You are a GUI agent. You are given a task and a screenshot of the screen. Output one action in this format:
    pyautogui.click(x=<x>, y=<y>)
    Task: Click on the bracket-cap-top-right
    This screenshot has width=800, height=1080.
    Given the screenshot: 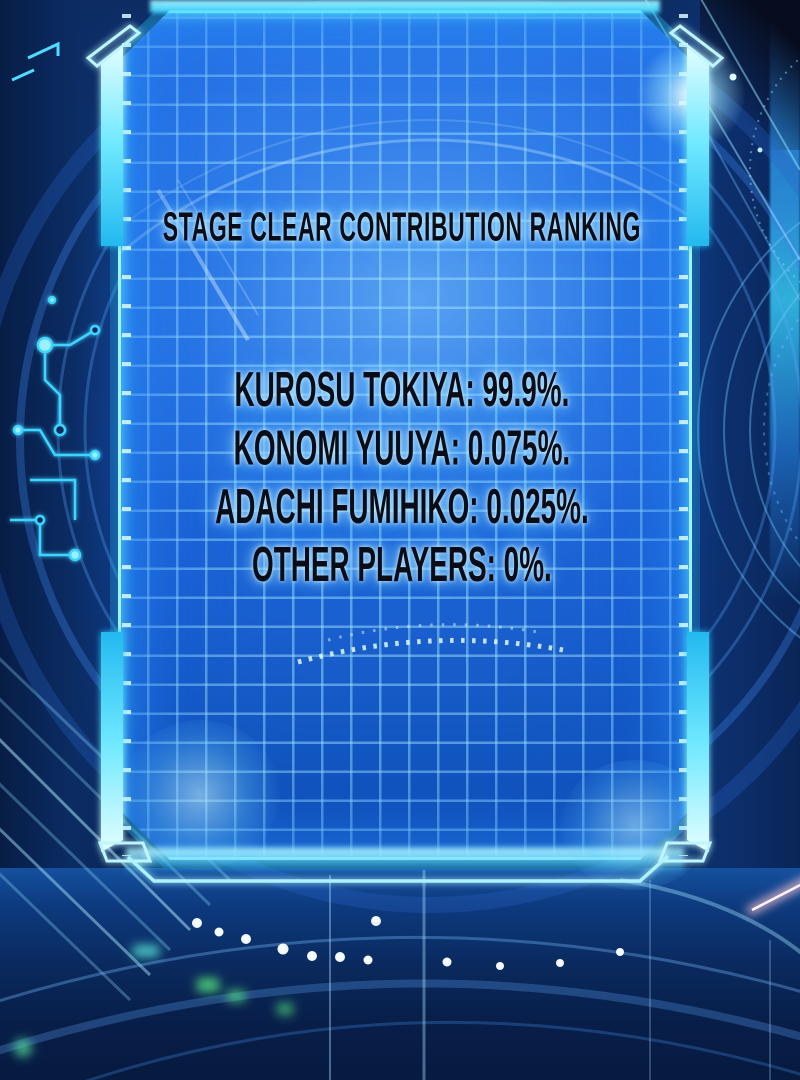 What is the action you would take?
    pyautogui.click(x=696, y=46)
    